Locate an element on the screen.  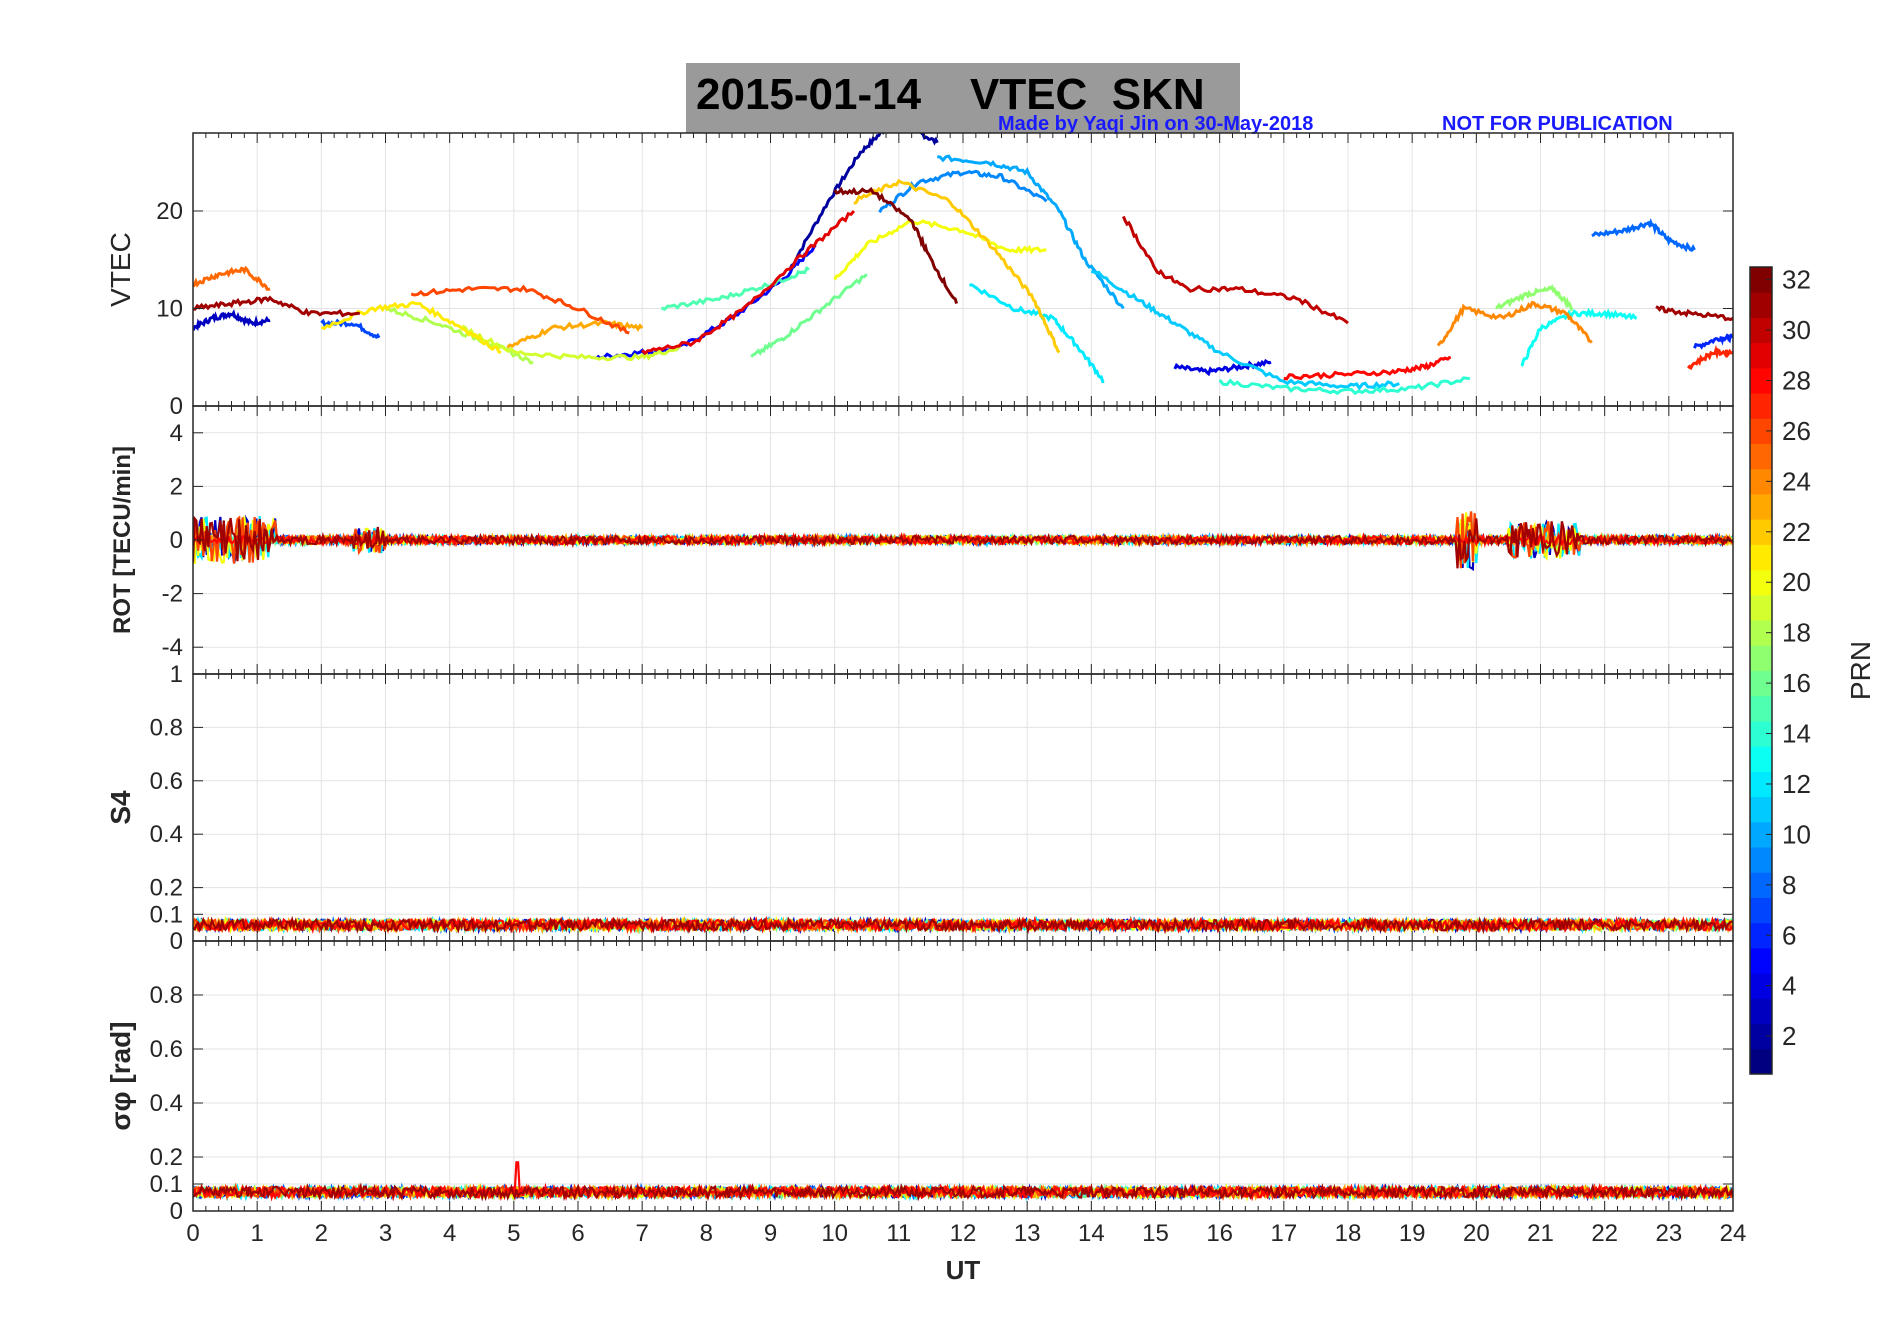
colorbar-tick-label: 10 is located at coordinates (1796, 834).